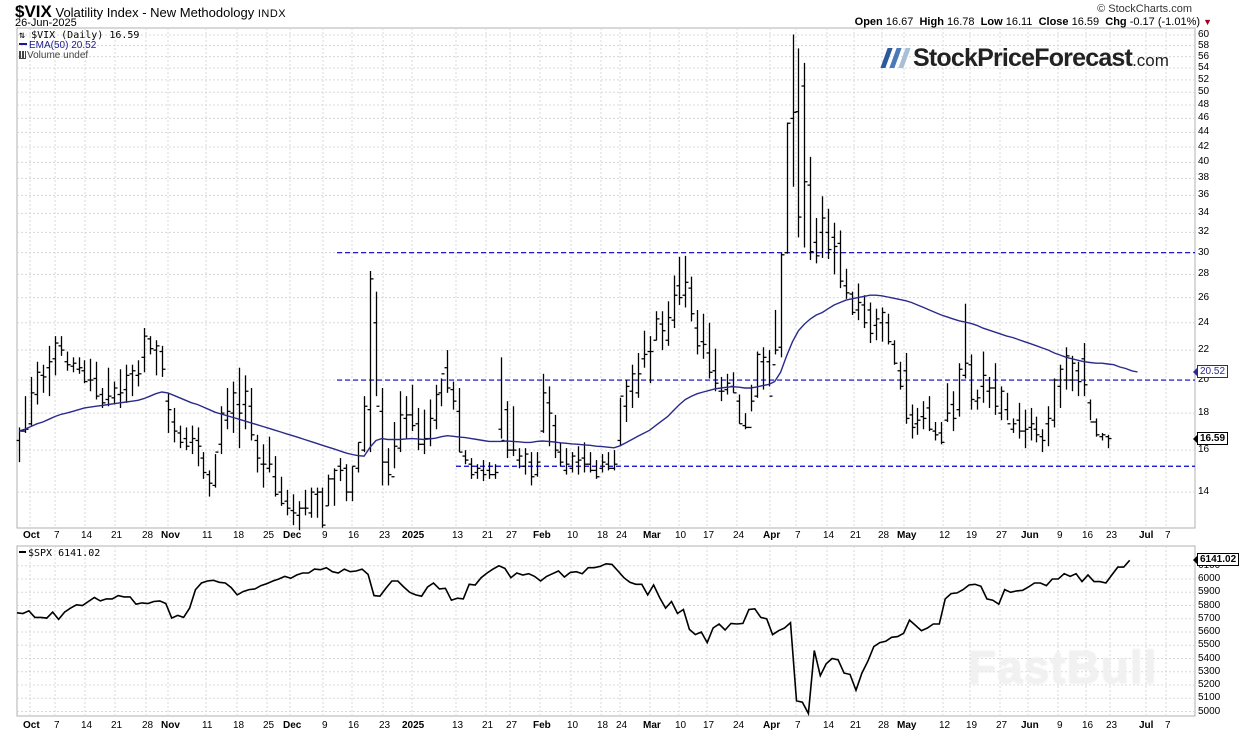  What do you see at coordinates (1146, 725) in the screenshot?
I see `x-axis-label: Jul` at bounding box center [1146, 725].